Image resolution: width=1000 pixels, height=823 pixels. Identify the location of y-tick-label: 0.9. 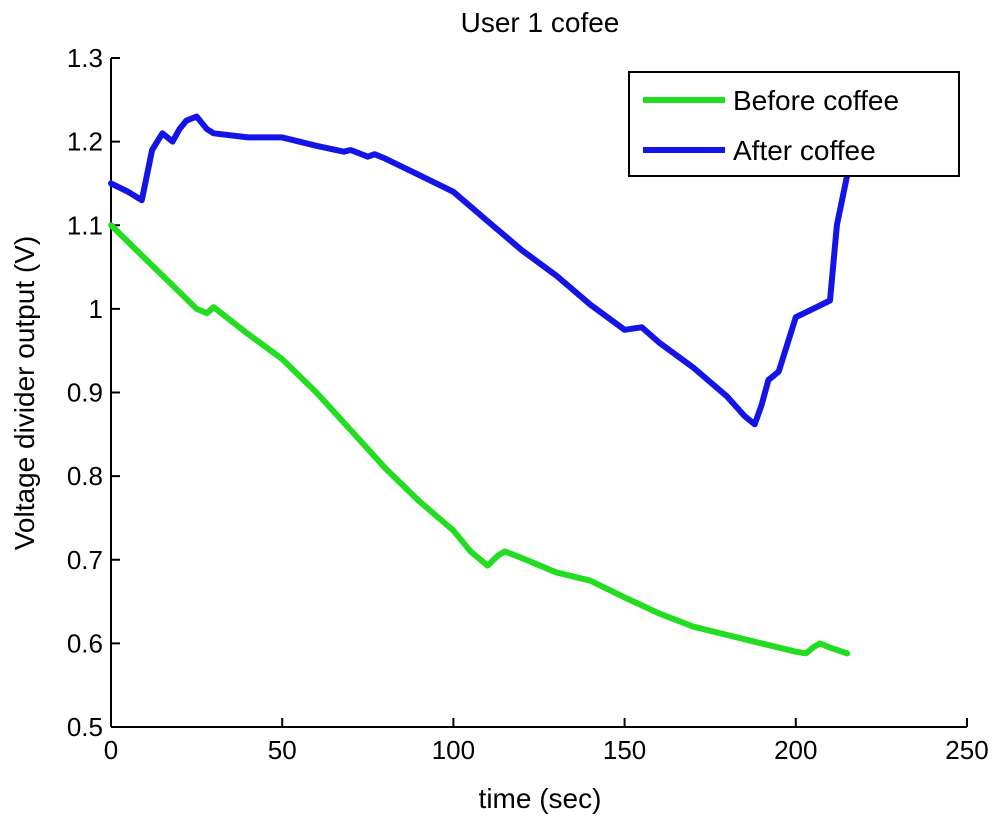
(85, 393).